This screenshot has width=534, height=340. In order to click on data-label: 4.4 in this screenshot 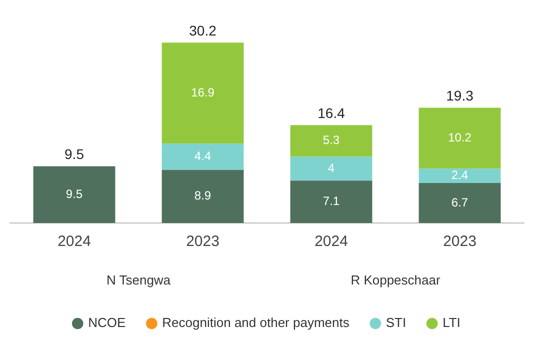, I will do `click(203, 156)`.